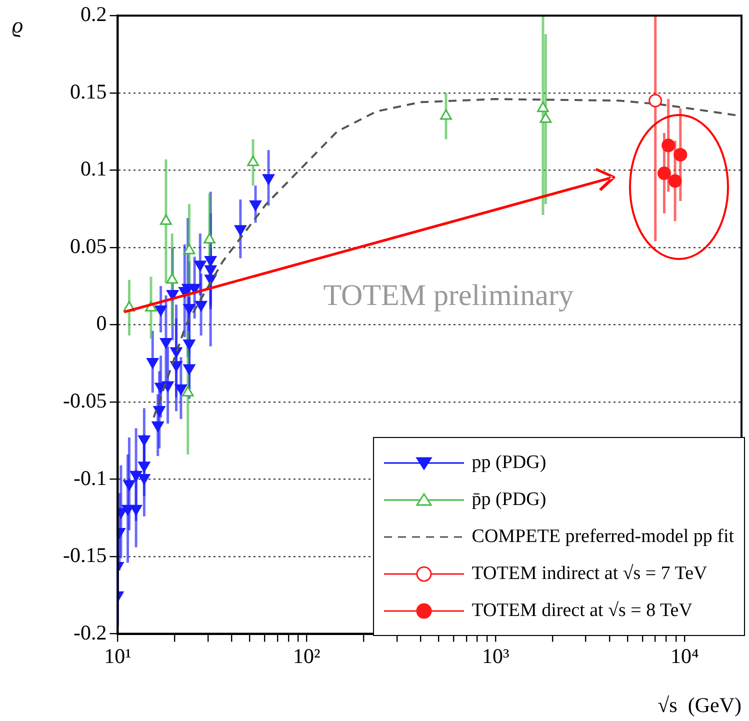 The height and width of the screenshot is (721, 749). I want to click on y-tick-label: 0.05, so click(88, 246).